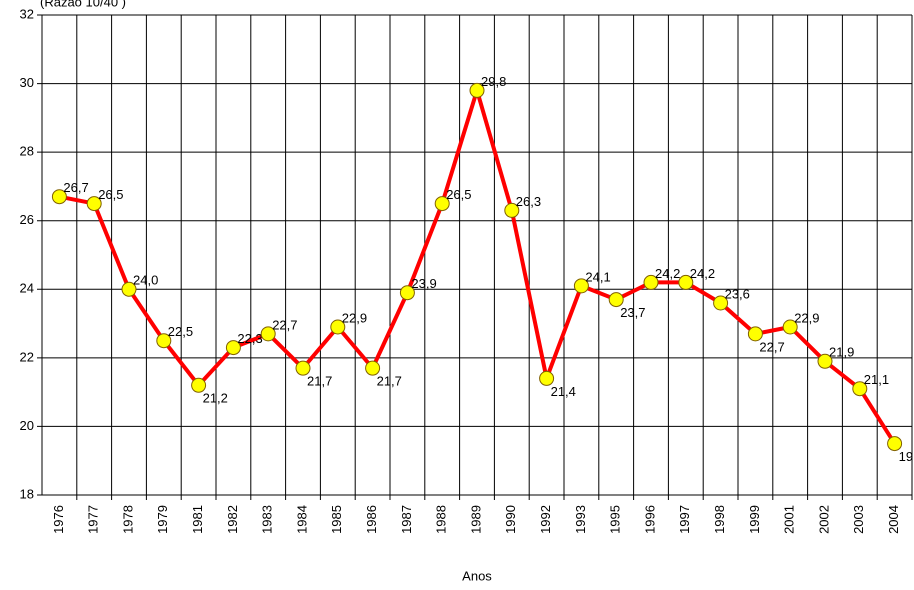  I want to click on value-label: 21,4, so click(563, 391).